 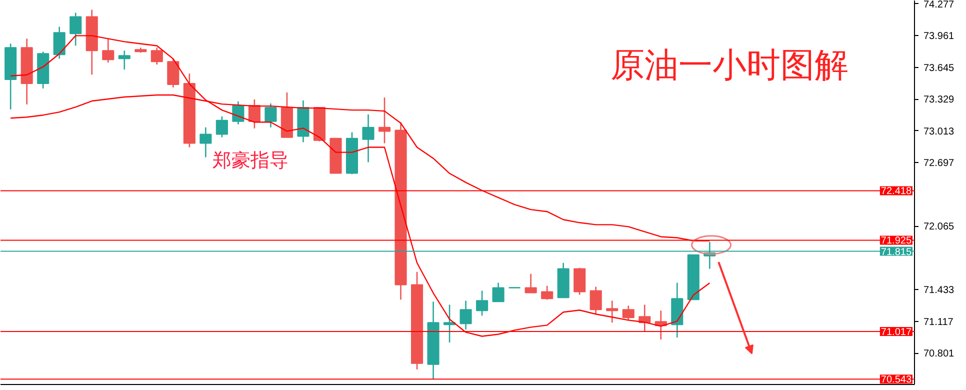 I want to click on ref-line-label: 71.017, so click(x=896, y=332).